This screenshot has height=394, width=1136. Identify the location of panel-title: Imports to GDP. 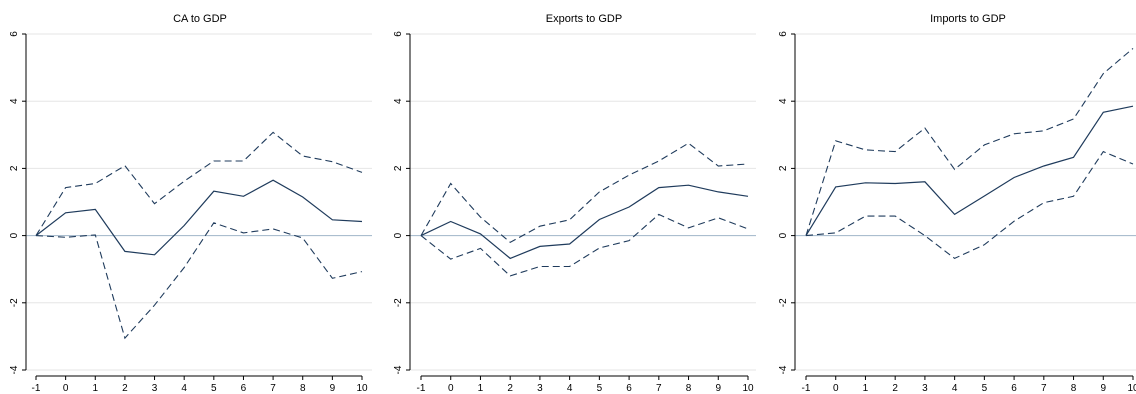
(968, 19).